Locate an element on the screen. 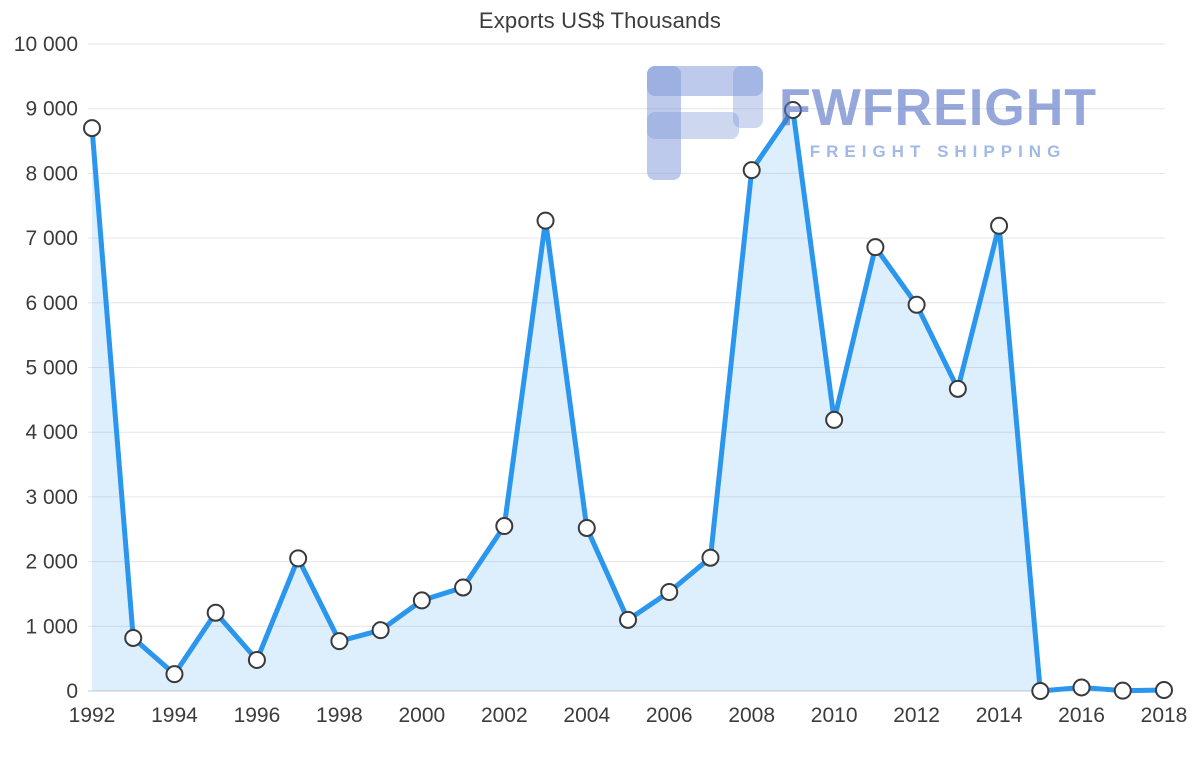 This screenshot has height=763, width=1200. y-tick-label: 2 000 is located at coordinates (51, 562).